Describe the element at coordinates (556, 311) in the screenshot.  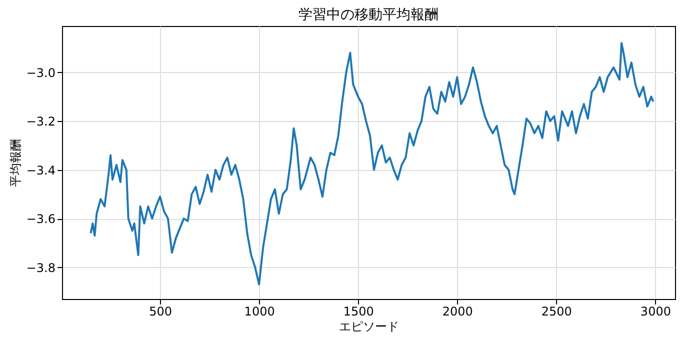
I see `x-tick-label: 2500` at that location.